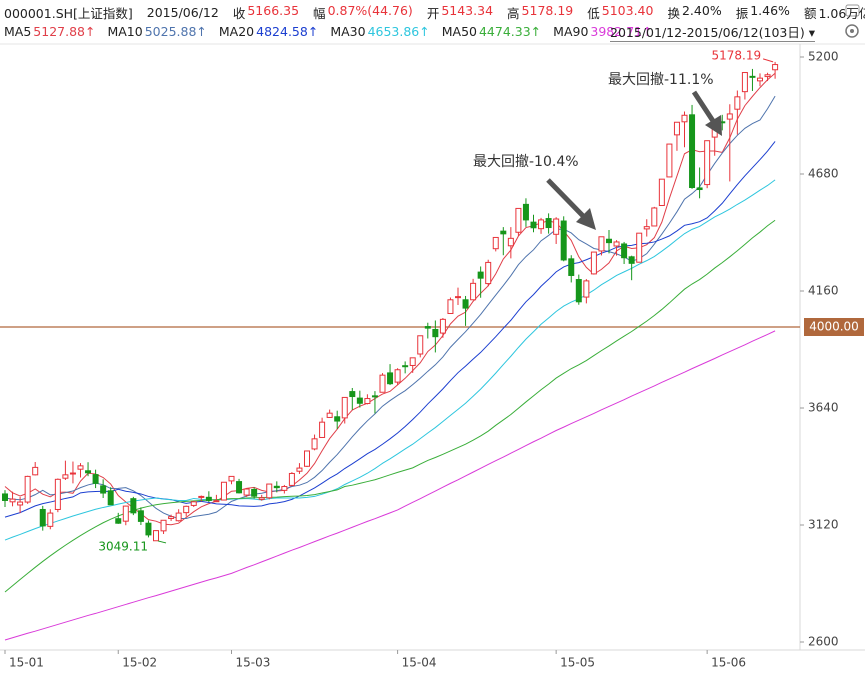  I want to click on x-tick-label: 15-01, so click(26, 663).